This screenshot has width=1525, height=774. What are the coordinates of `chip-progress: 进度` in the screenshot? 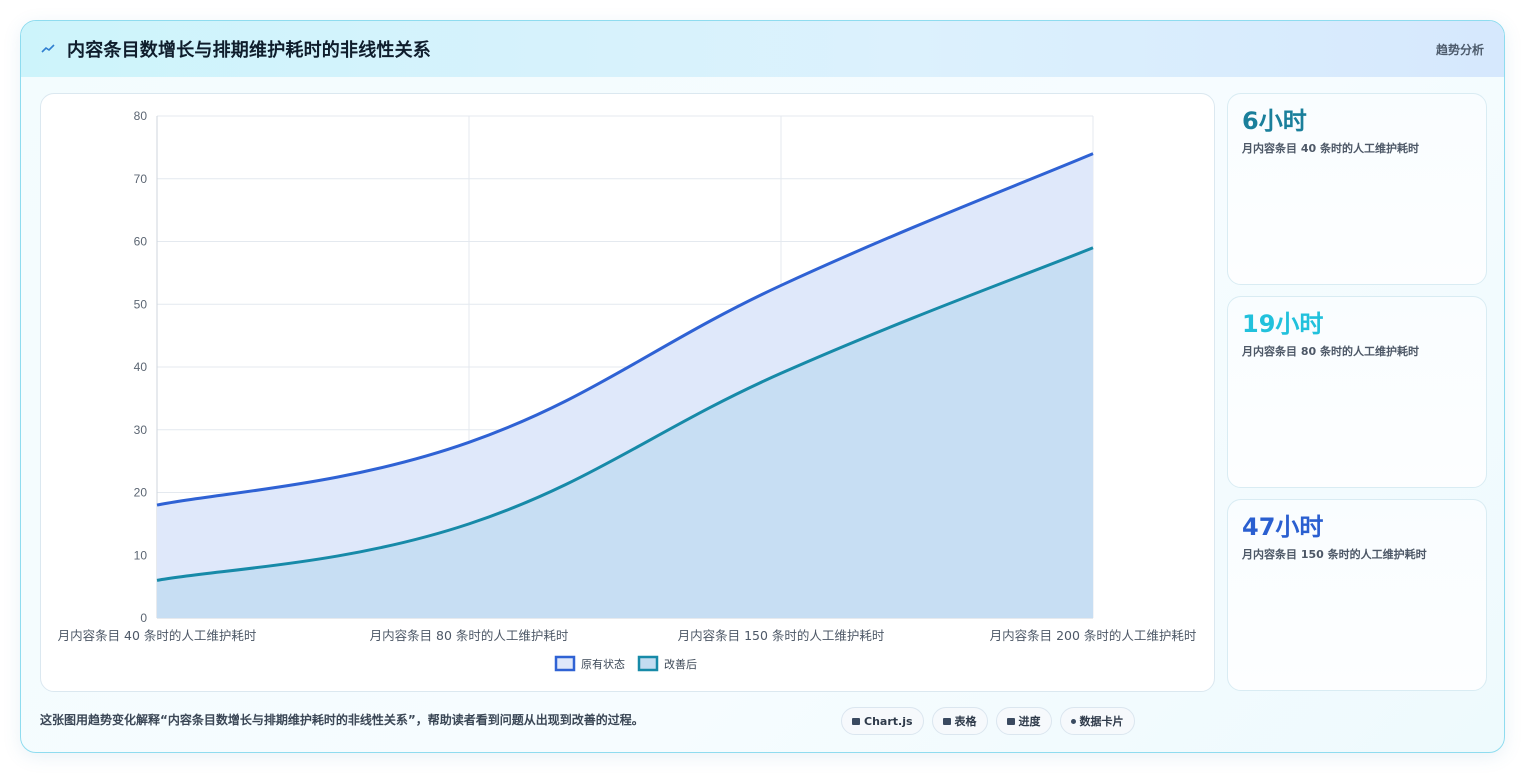 It's located at (1023, 721).